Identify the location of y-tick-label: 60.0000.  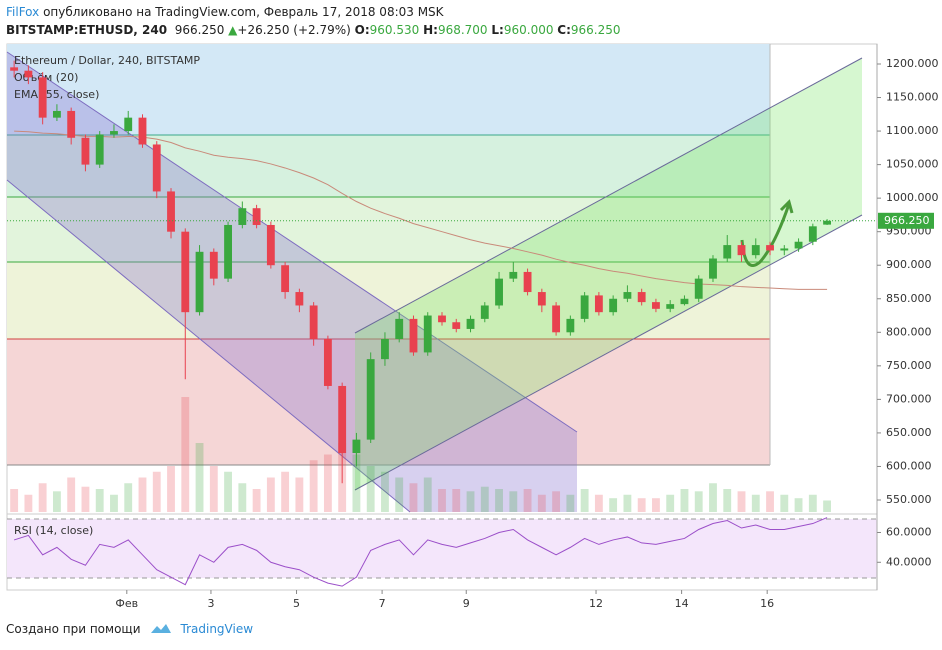
(909, 531).